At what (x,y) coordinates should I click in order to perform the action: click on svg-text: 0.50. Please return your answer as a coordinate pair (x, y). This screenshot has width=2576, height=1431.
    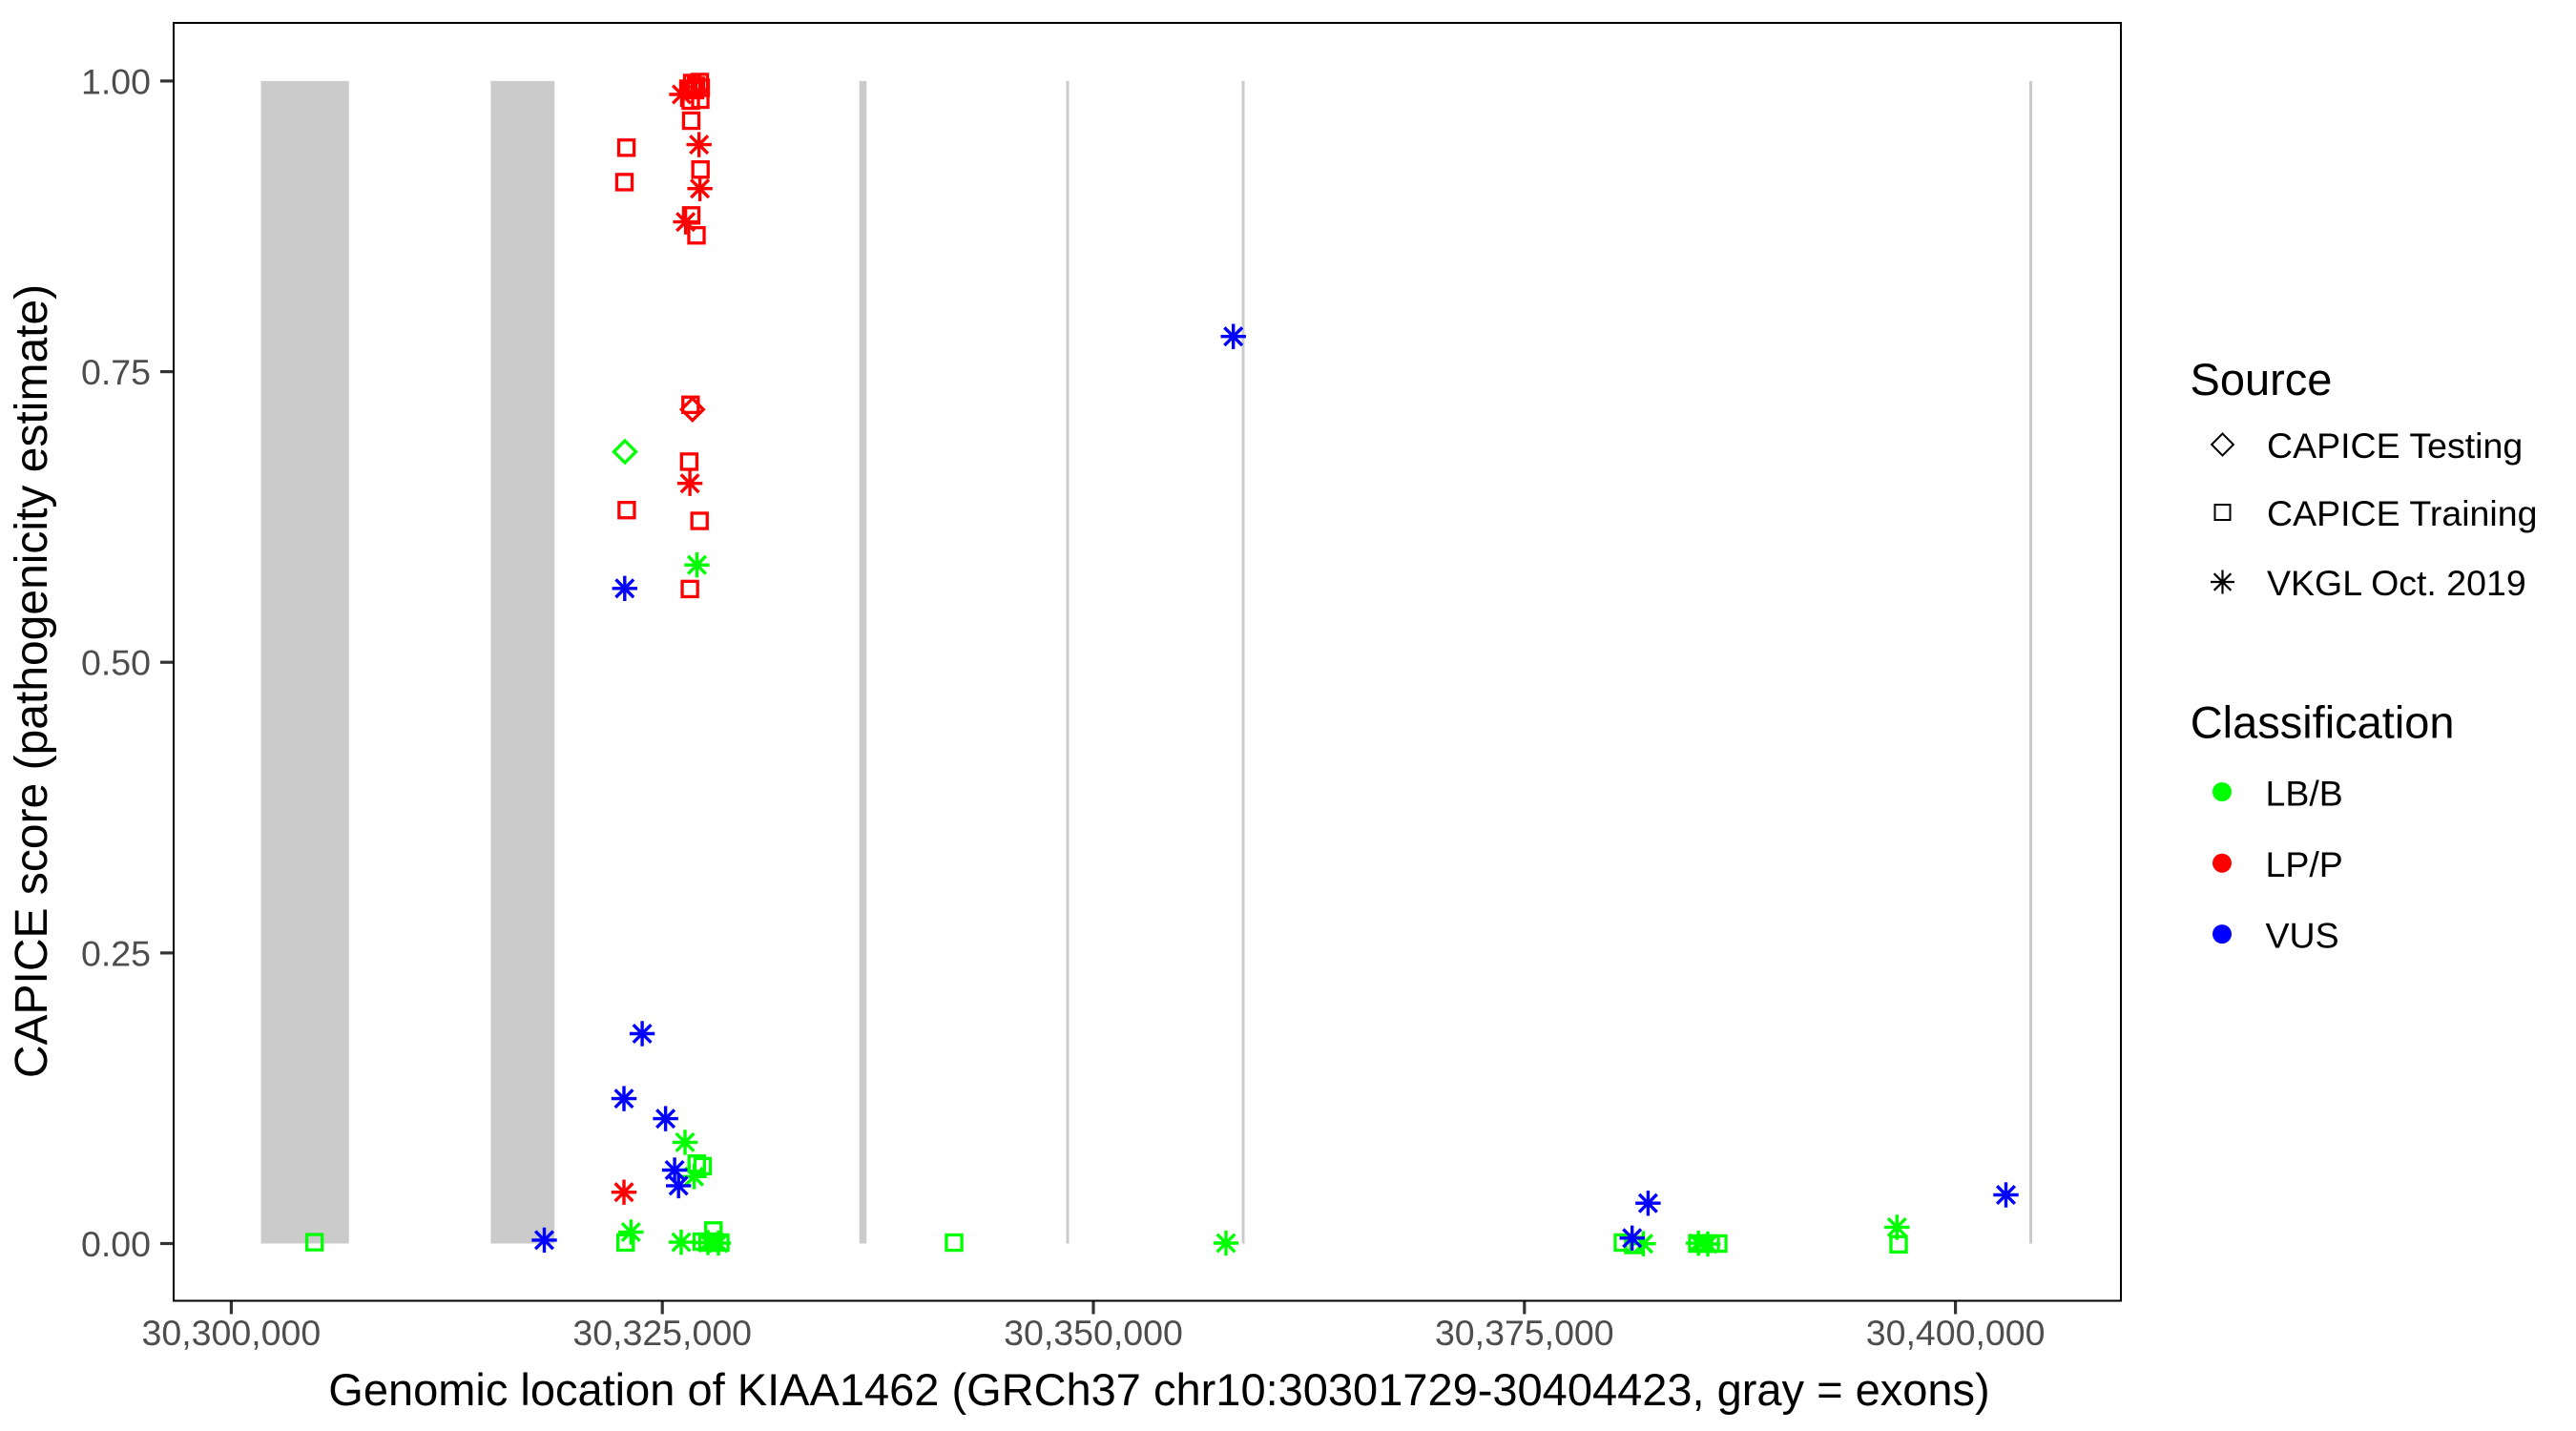
    Looking at the image, I should click on (116, 663).